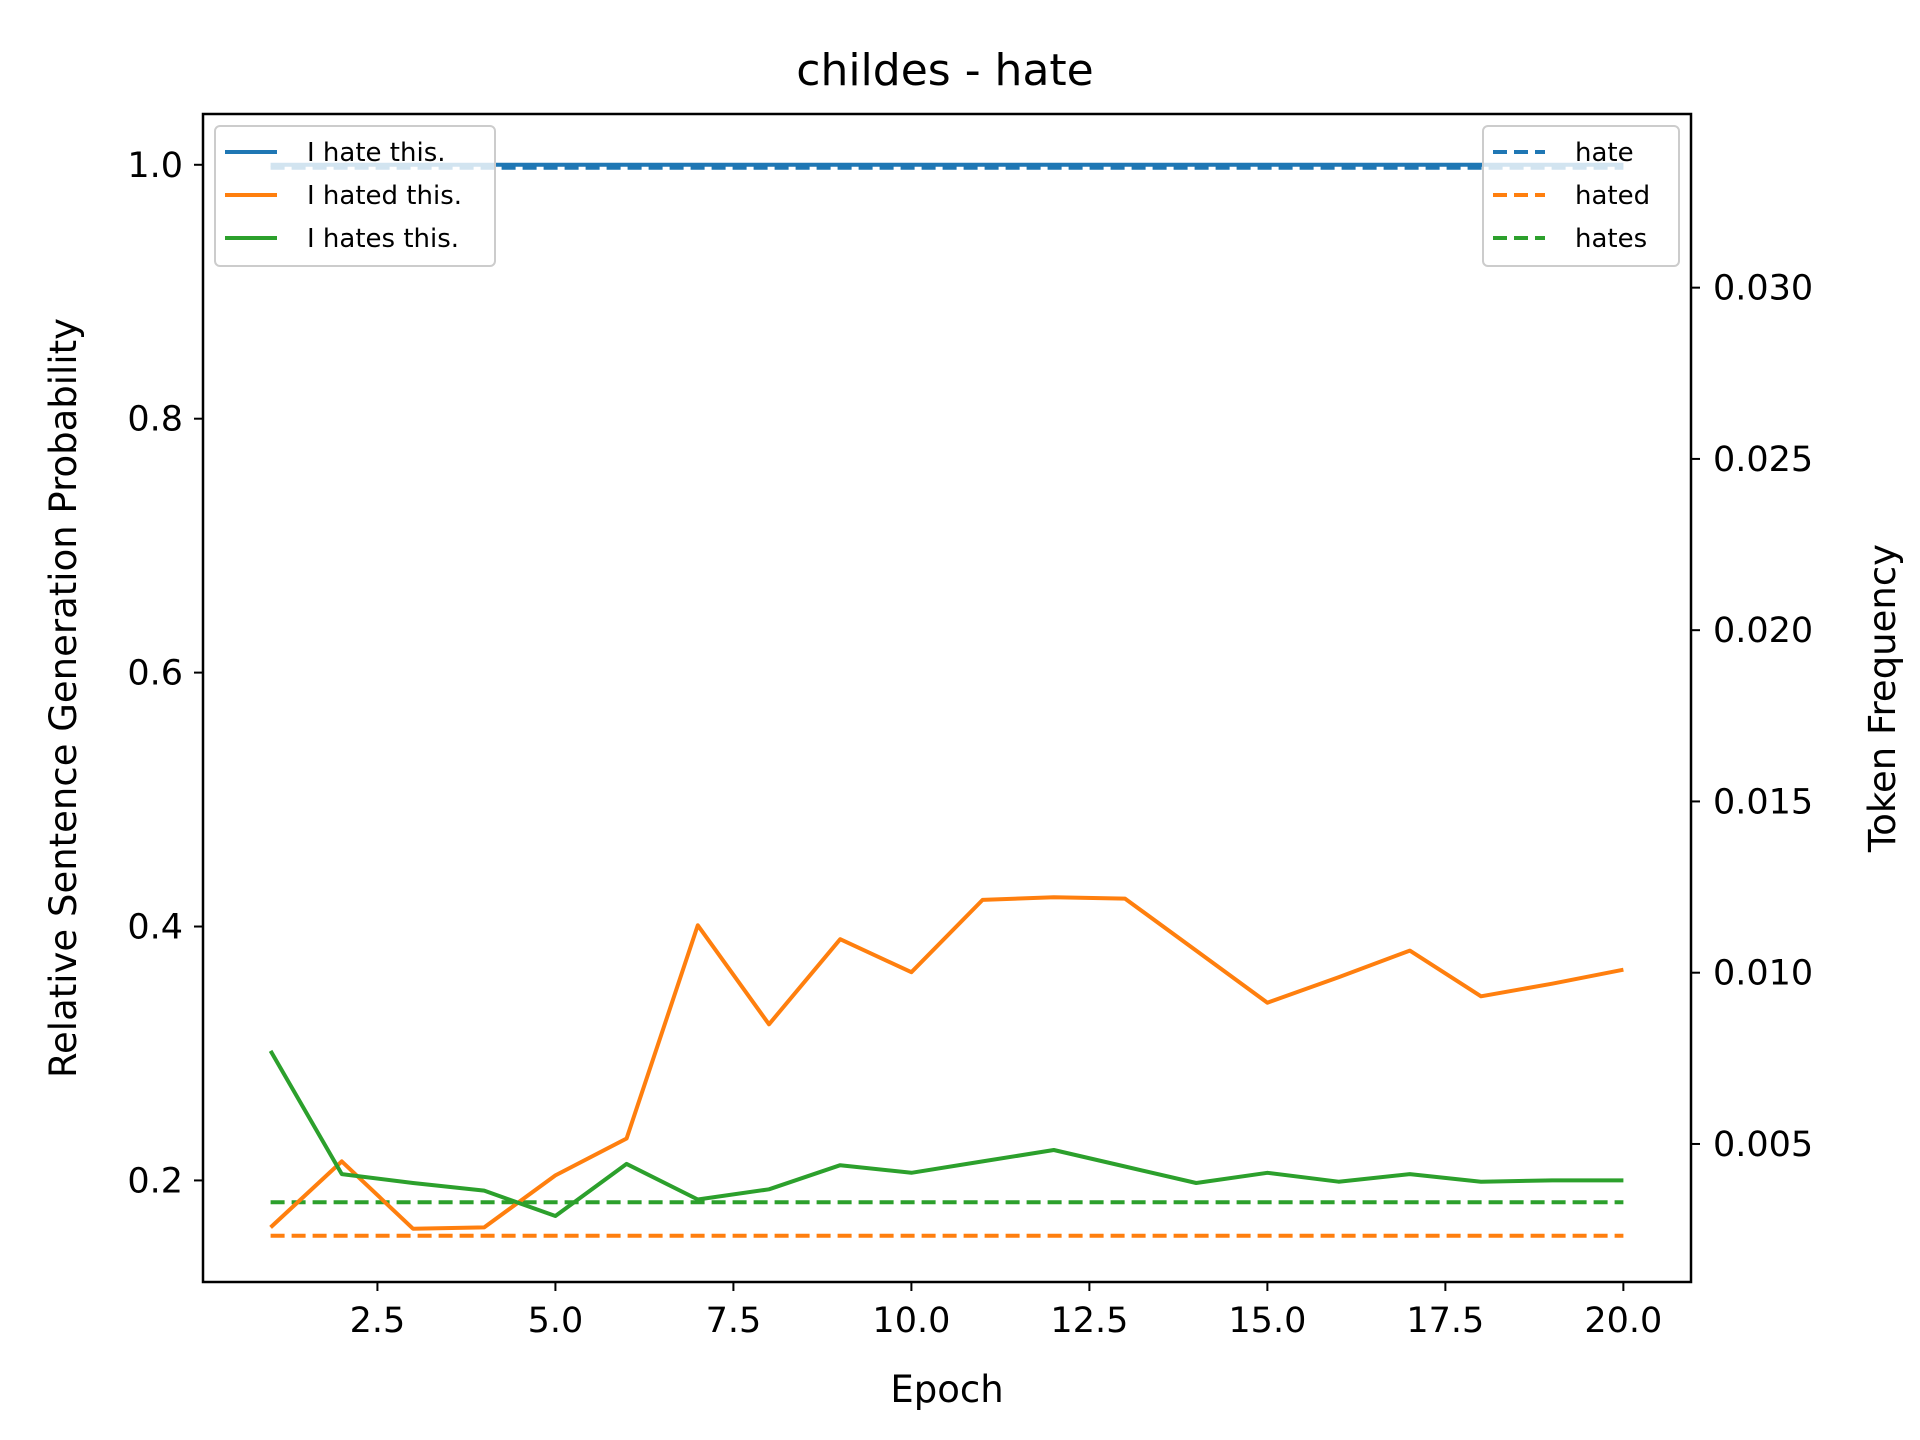  What do you see at coordinates (1763, 974) in the screenshot?
I see `y2-tick-label: 0.010` at bounding box center [1763, 974].